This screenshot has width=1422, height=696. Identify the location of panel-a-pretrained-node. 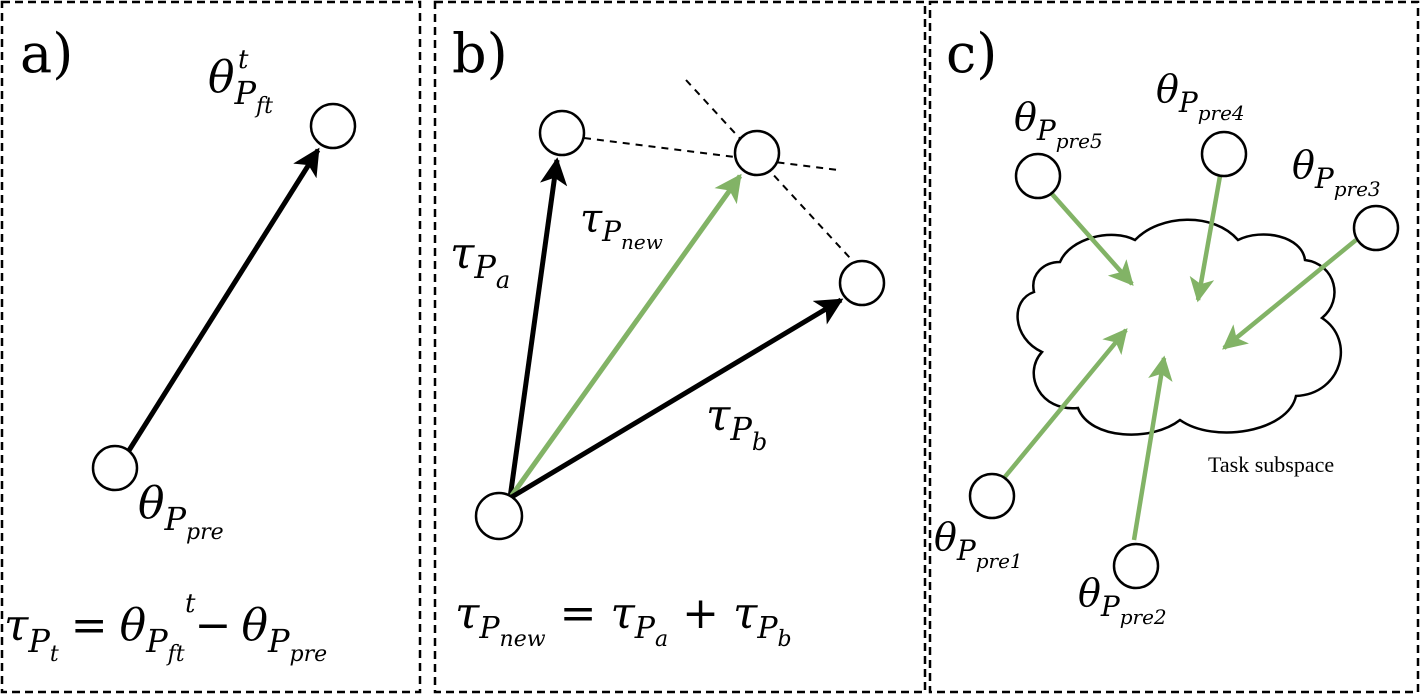
(115, 468).